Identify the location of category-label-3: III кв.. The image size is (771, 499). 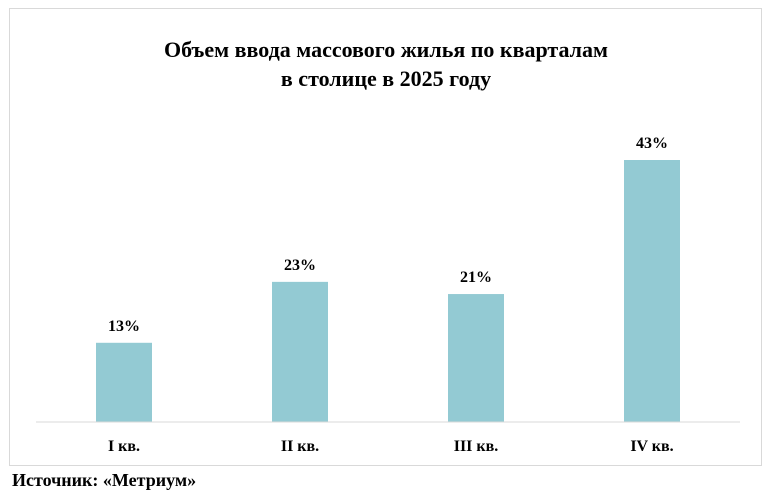
(476, 446).